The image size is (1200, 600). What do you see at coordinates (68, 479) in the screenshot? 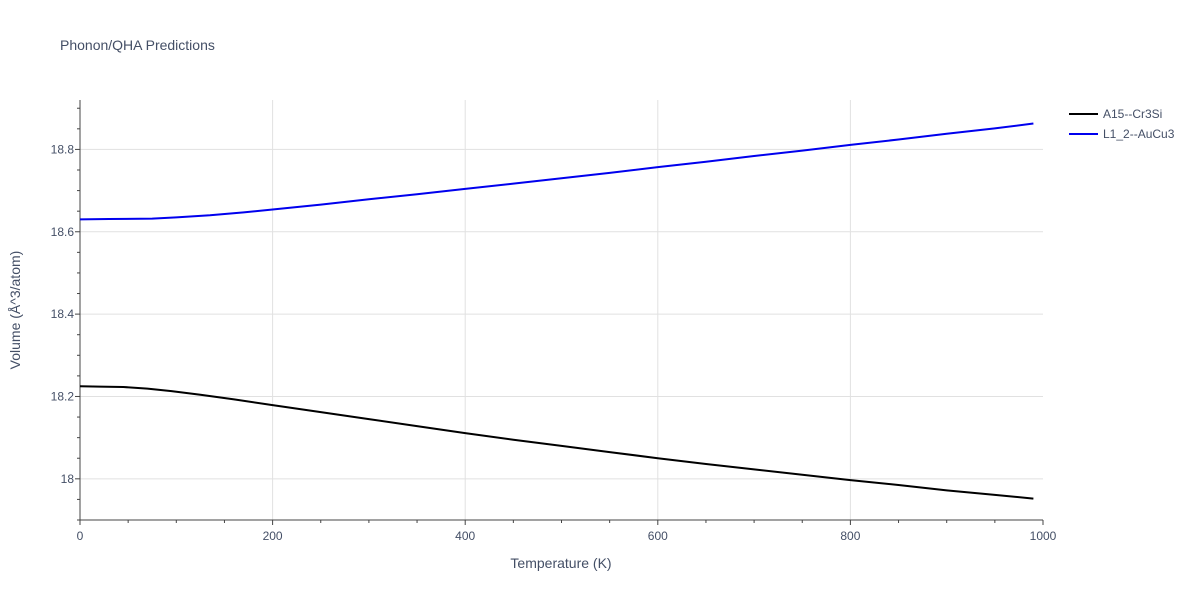
I see `y-tick-label: 18` at bounding box center [68, 479].